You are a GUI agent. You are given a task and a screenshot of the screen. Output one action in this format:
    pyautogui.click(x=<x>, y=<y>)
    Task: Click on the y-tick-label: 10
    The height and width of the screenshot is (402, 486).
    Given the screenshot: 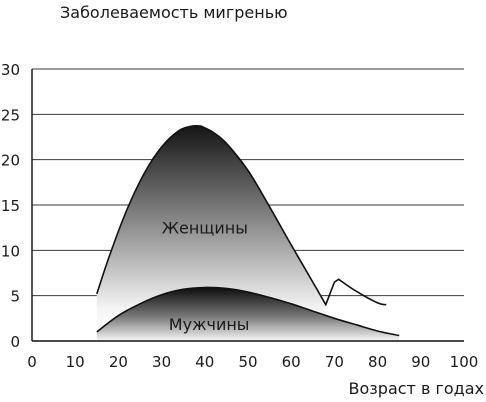 What is the action you would take?
    pyautogui.click(x=10, y=251)
    